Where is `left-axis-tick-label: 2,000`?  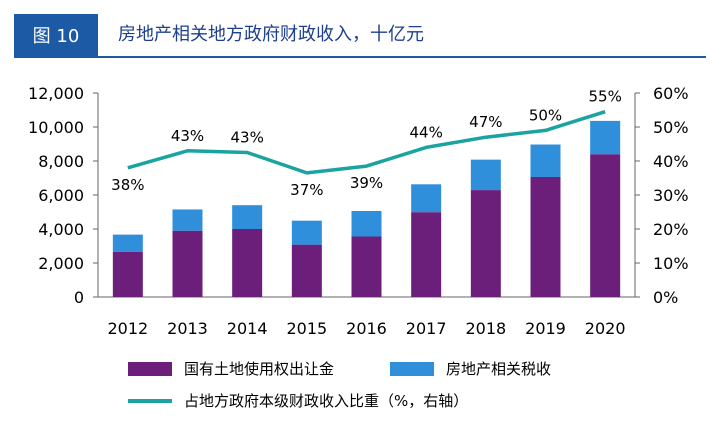
left-axis-tick-label: 2,000 is located at coordinates (61, 263).